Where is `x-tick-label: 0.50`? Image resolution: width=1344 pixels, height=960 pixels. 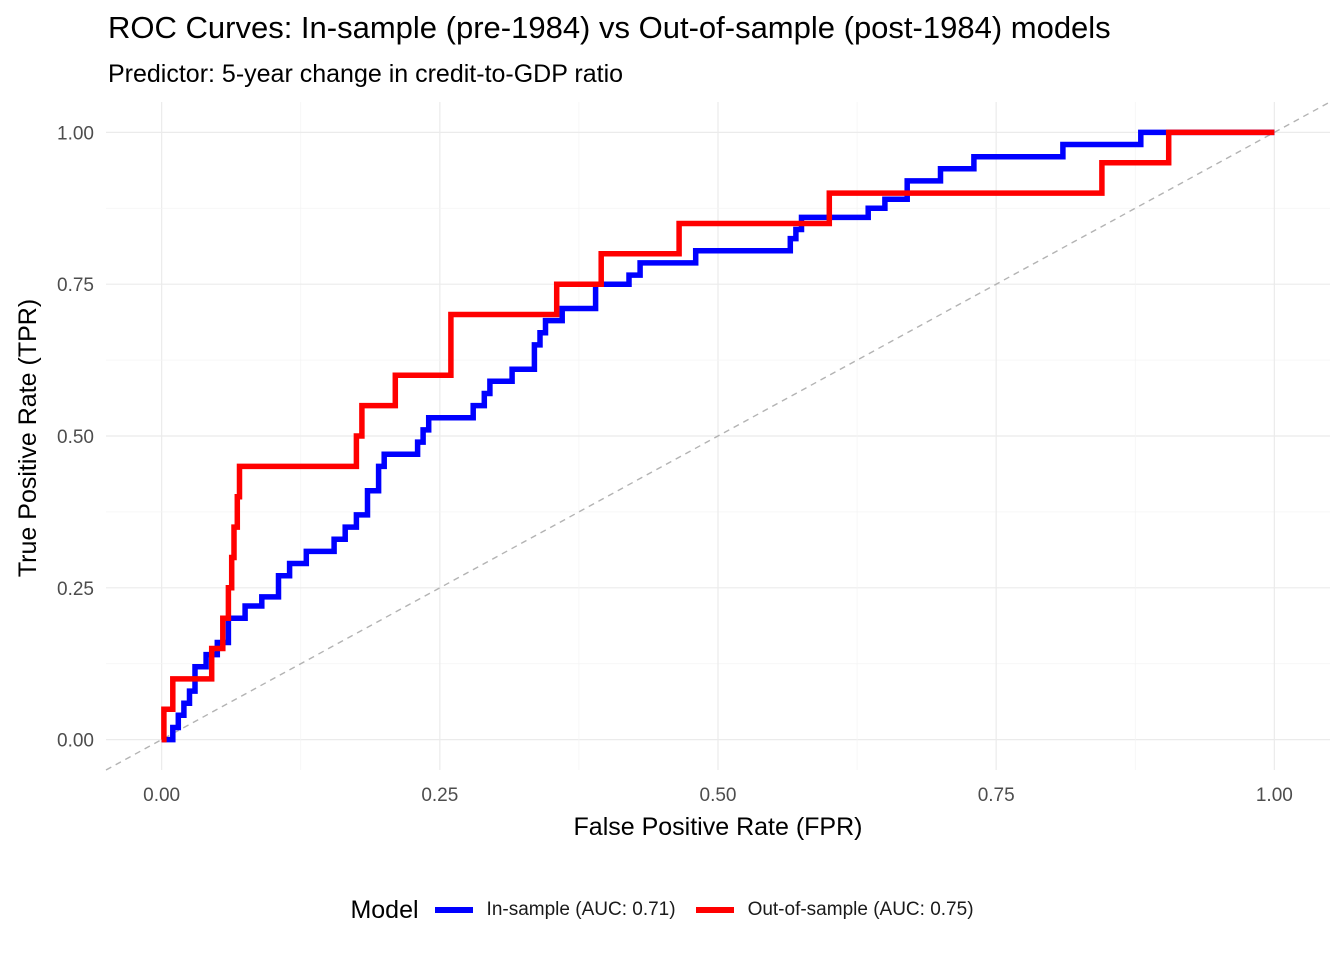 x-tick-label: 0.50 is located at coordinates (718, 795).